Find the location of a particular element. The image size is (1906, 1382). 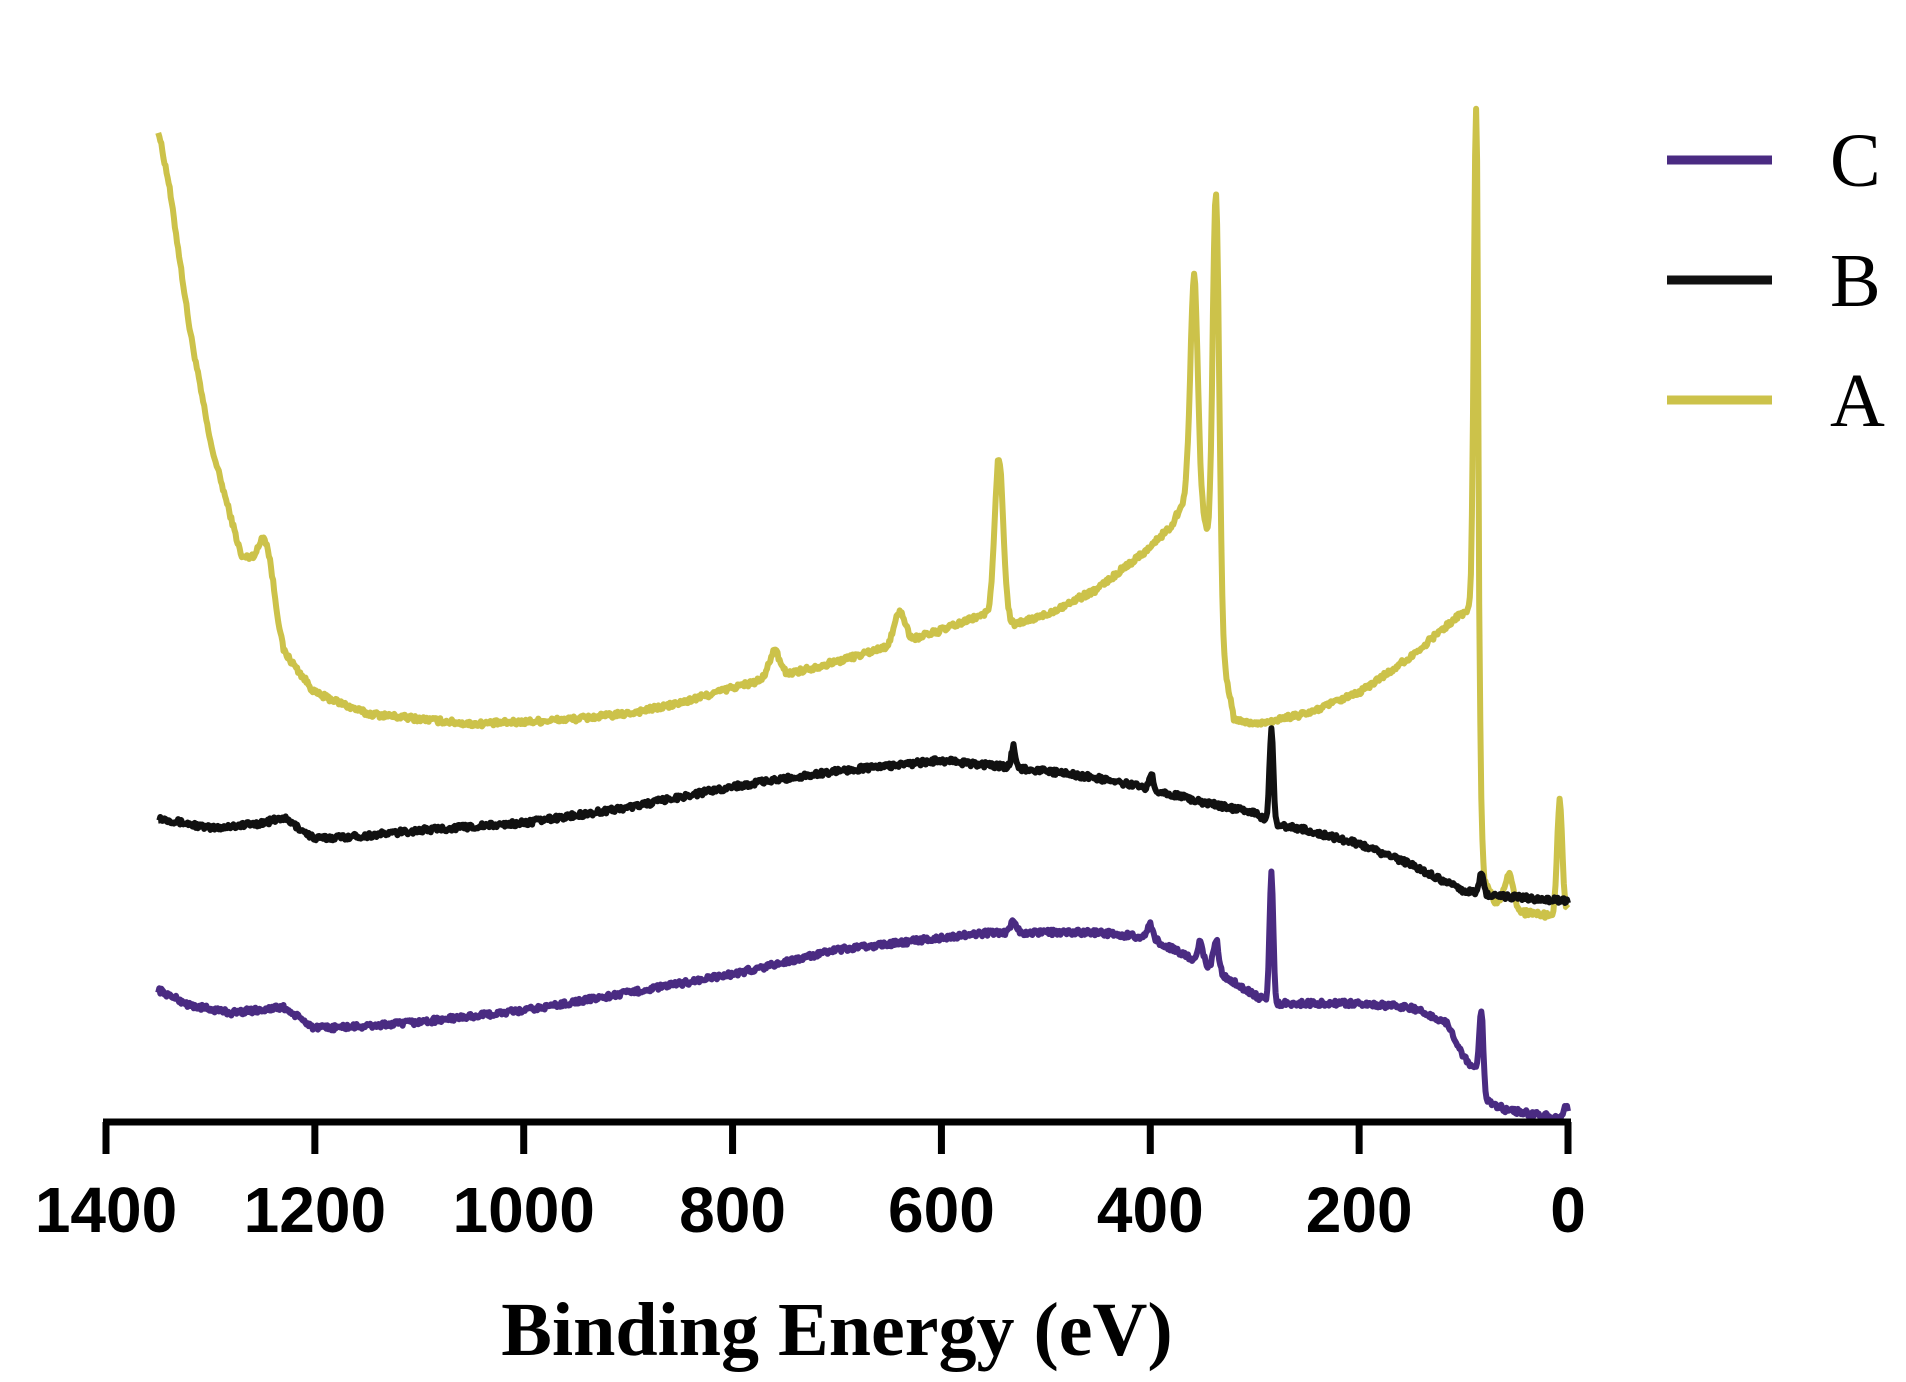

legend-label-c: C is located at coordinates (1855, 161).